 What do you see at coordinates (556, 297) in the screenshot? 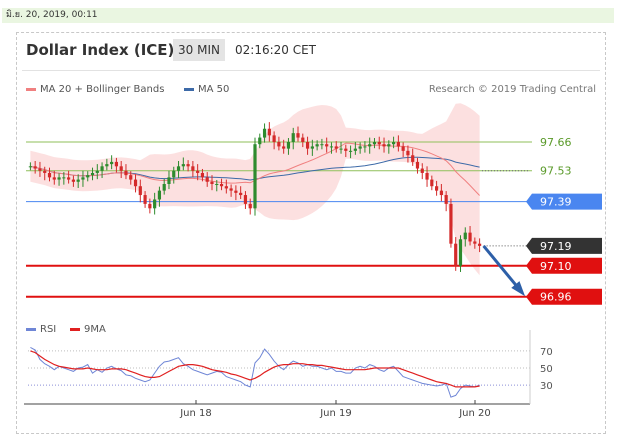
I see `level-label-96.96: 96.96` at bounding box center [556, 297].